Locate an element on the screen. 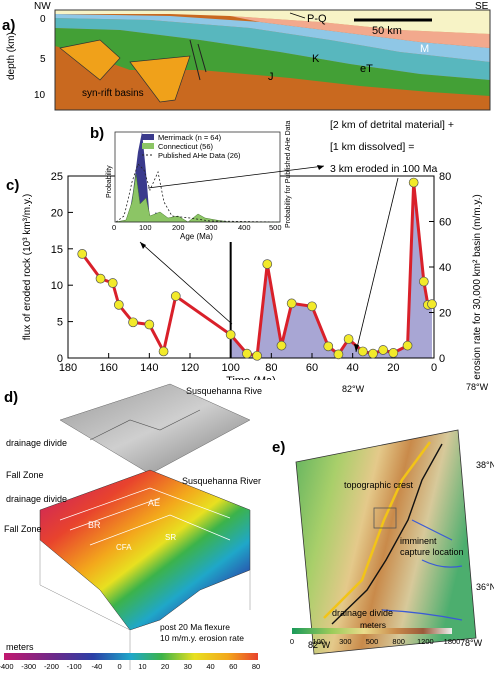 Image resolution: width=494 pixels, height=675 pixels. equation-line-1: [2 km of detrital material] + is located at coordinates (392, 125).